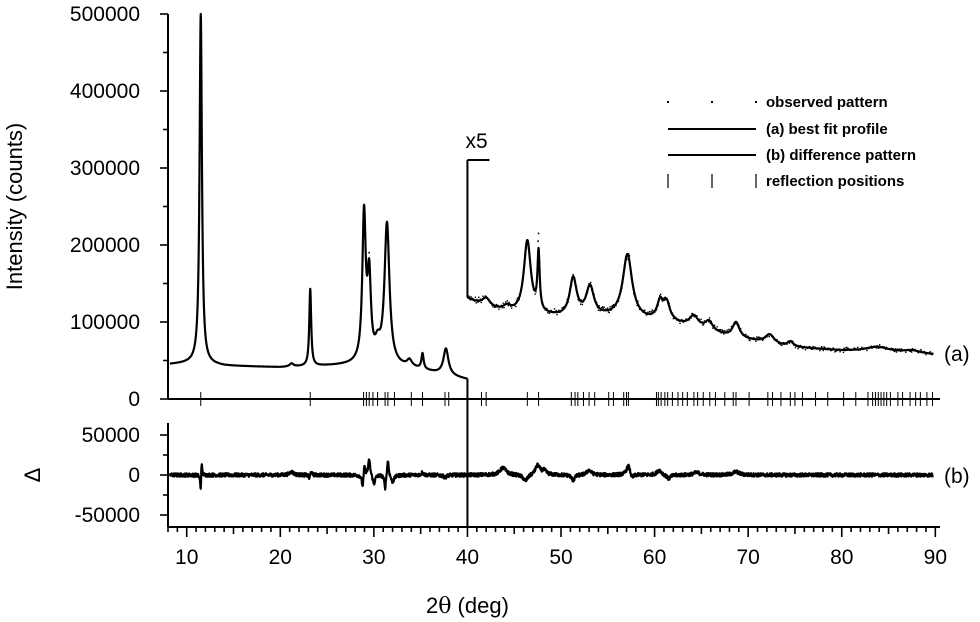 Image resolution: width=980 pixels, height=622 pixels. Describe the element at coordinates (476, 141) in the screenshot. I see `scale-marker-label: x5` at that location.